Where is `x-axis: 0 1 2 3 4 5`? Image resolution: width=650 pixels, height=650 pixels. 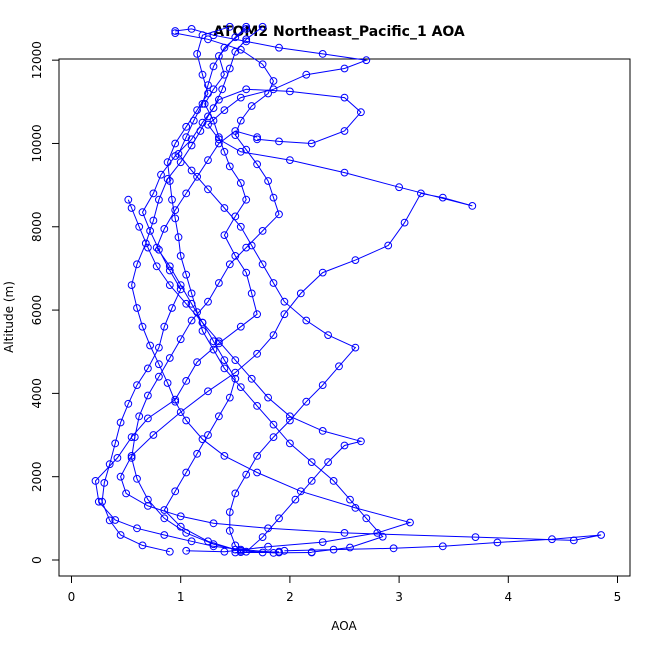
x-axis: 0 1 2 3 4 5 is located at coordinates (344, 589).